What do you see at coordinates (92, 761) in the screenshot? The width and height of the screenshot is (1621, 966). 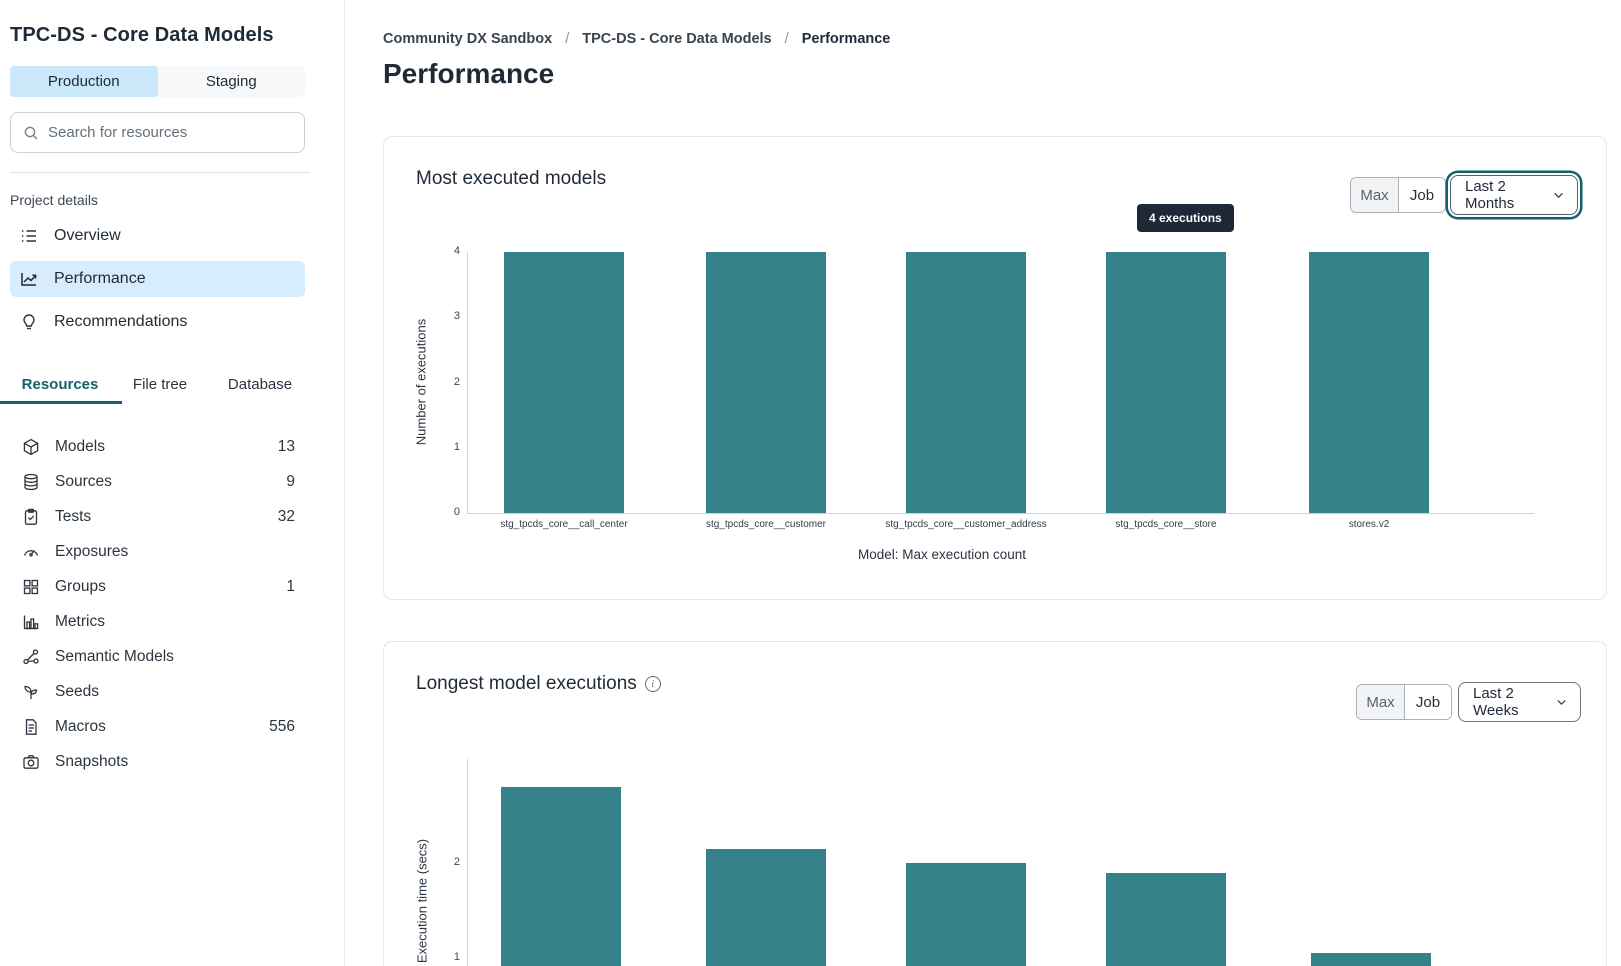 I see `resource-label: Snapshots` at bounding box center [92, 761].